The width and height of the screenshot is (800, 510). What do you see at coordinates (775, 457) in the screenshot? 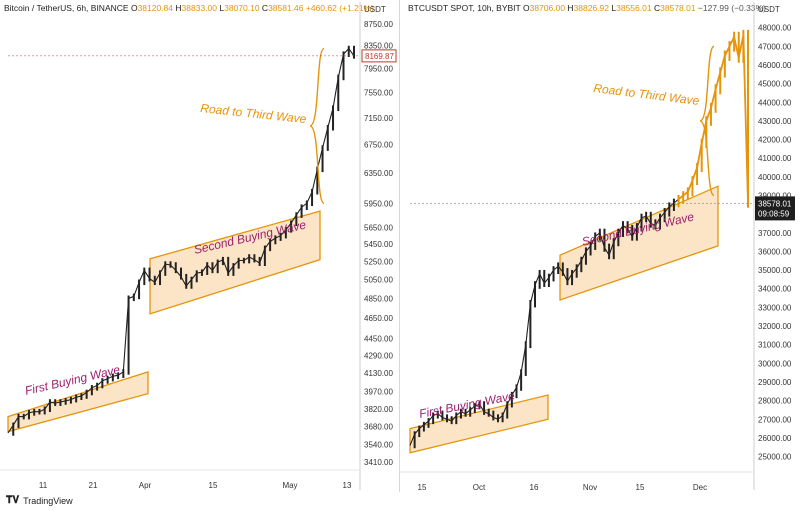
I see `y-tick-label: 25000.00` at bounding box center [775, 457].